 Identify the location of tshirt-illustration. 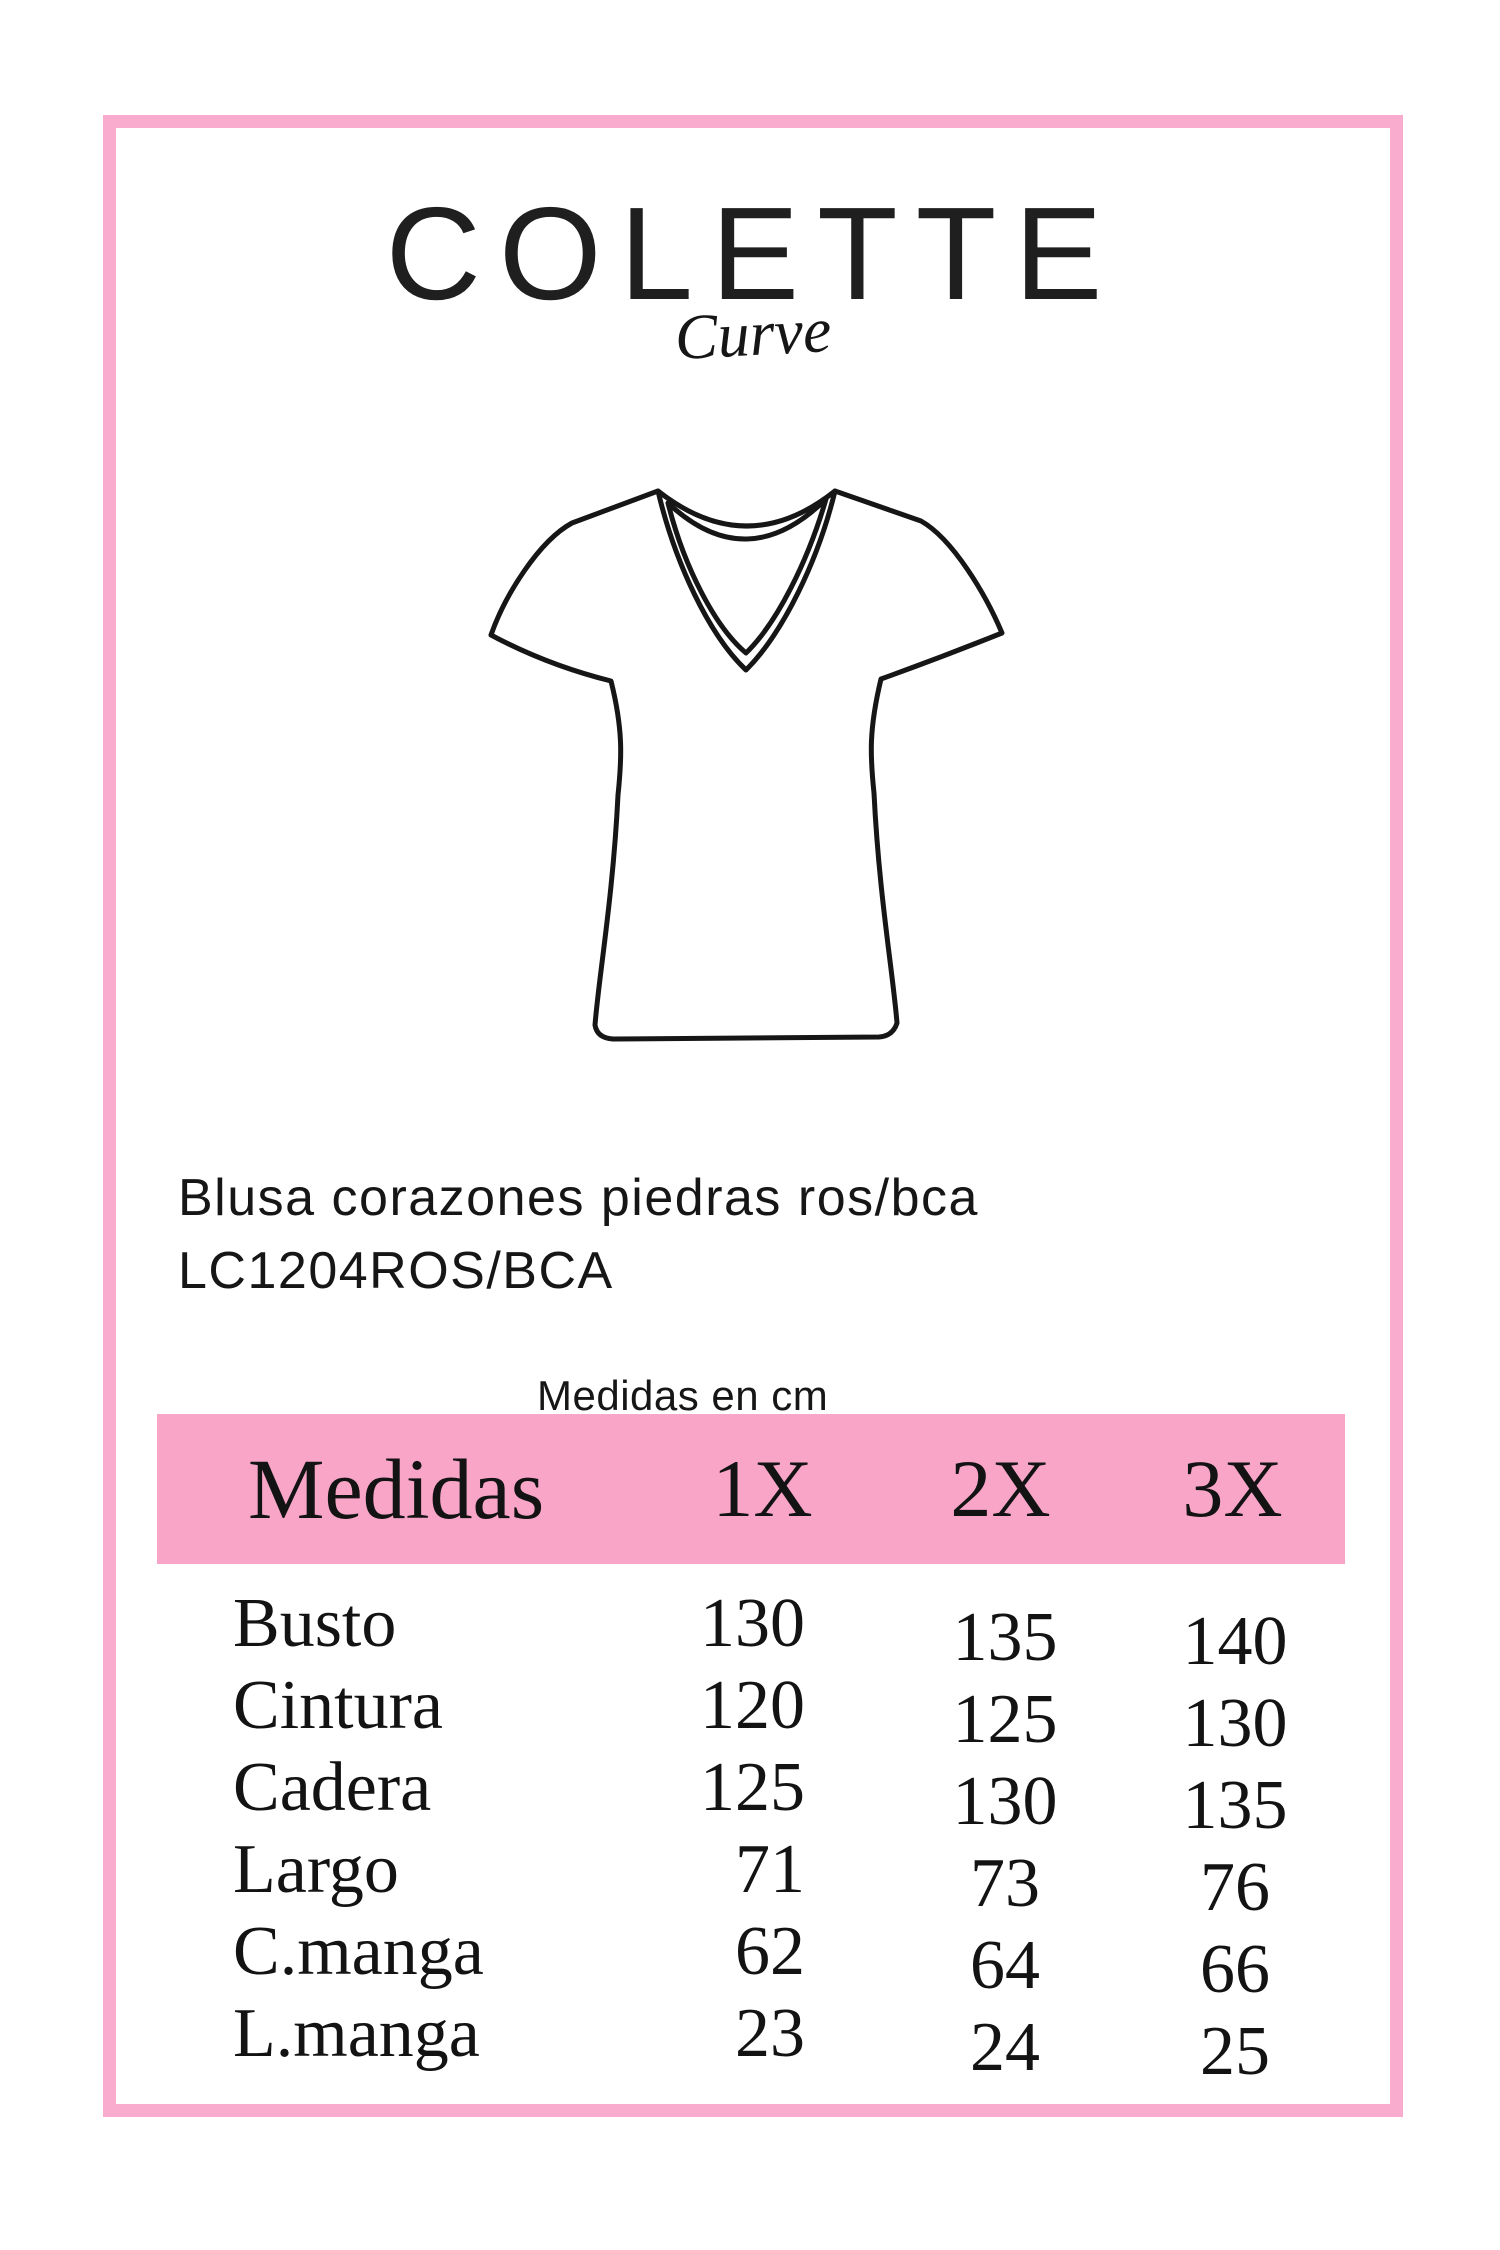
(746, 765).